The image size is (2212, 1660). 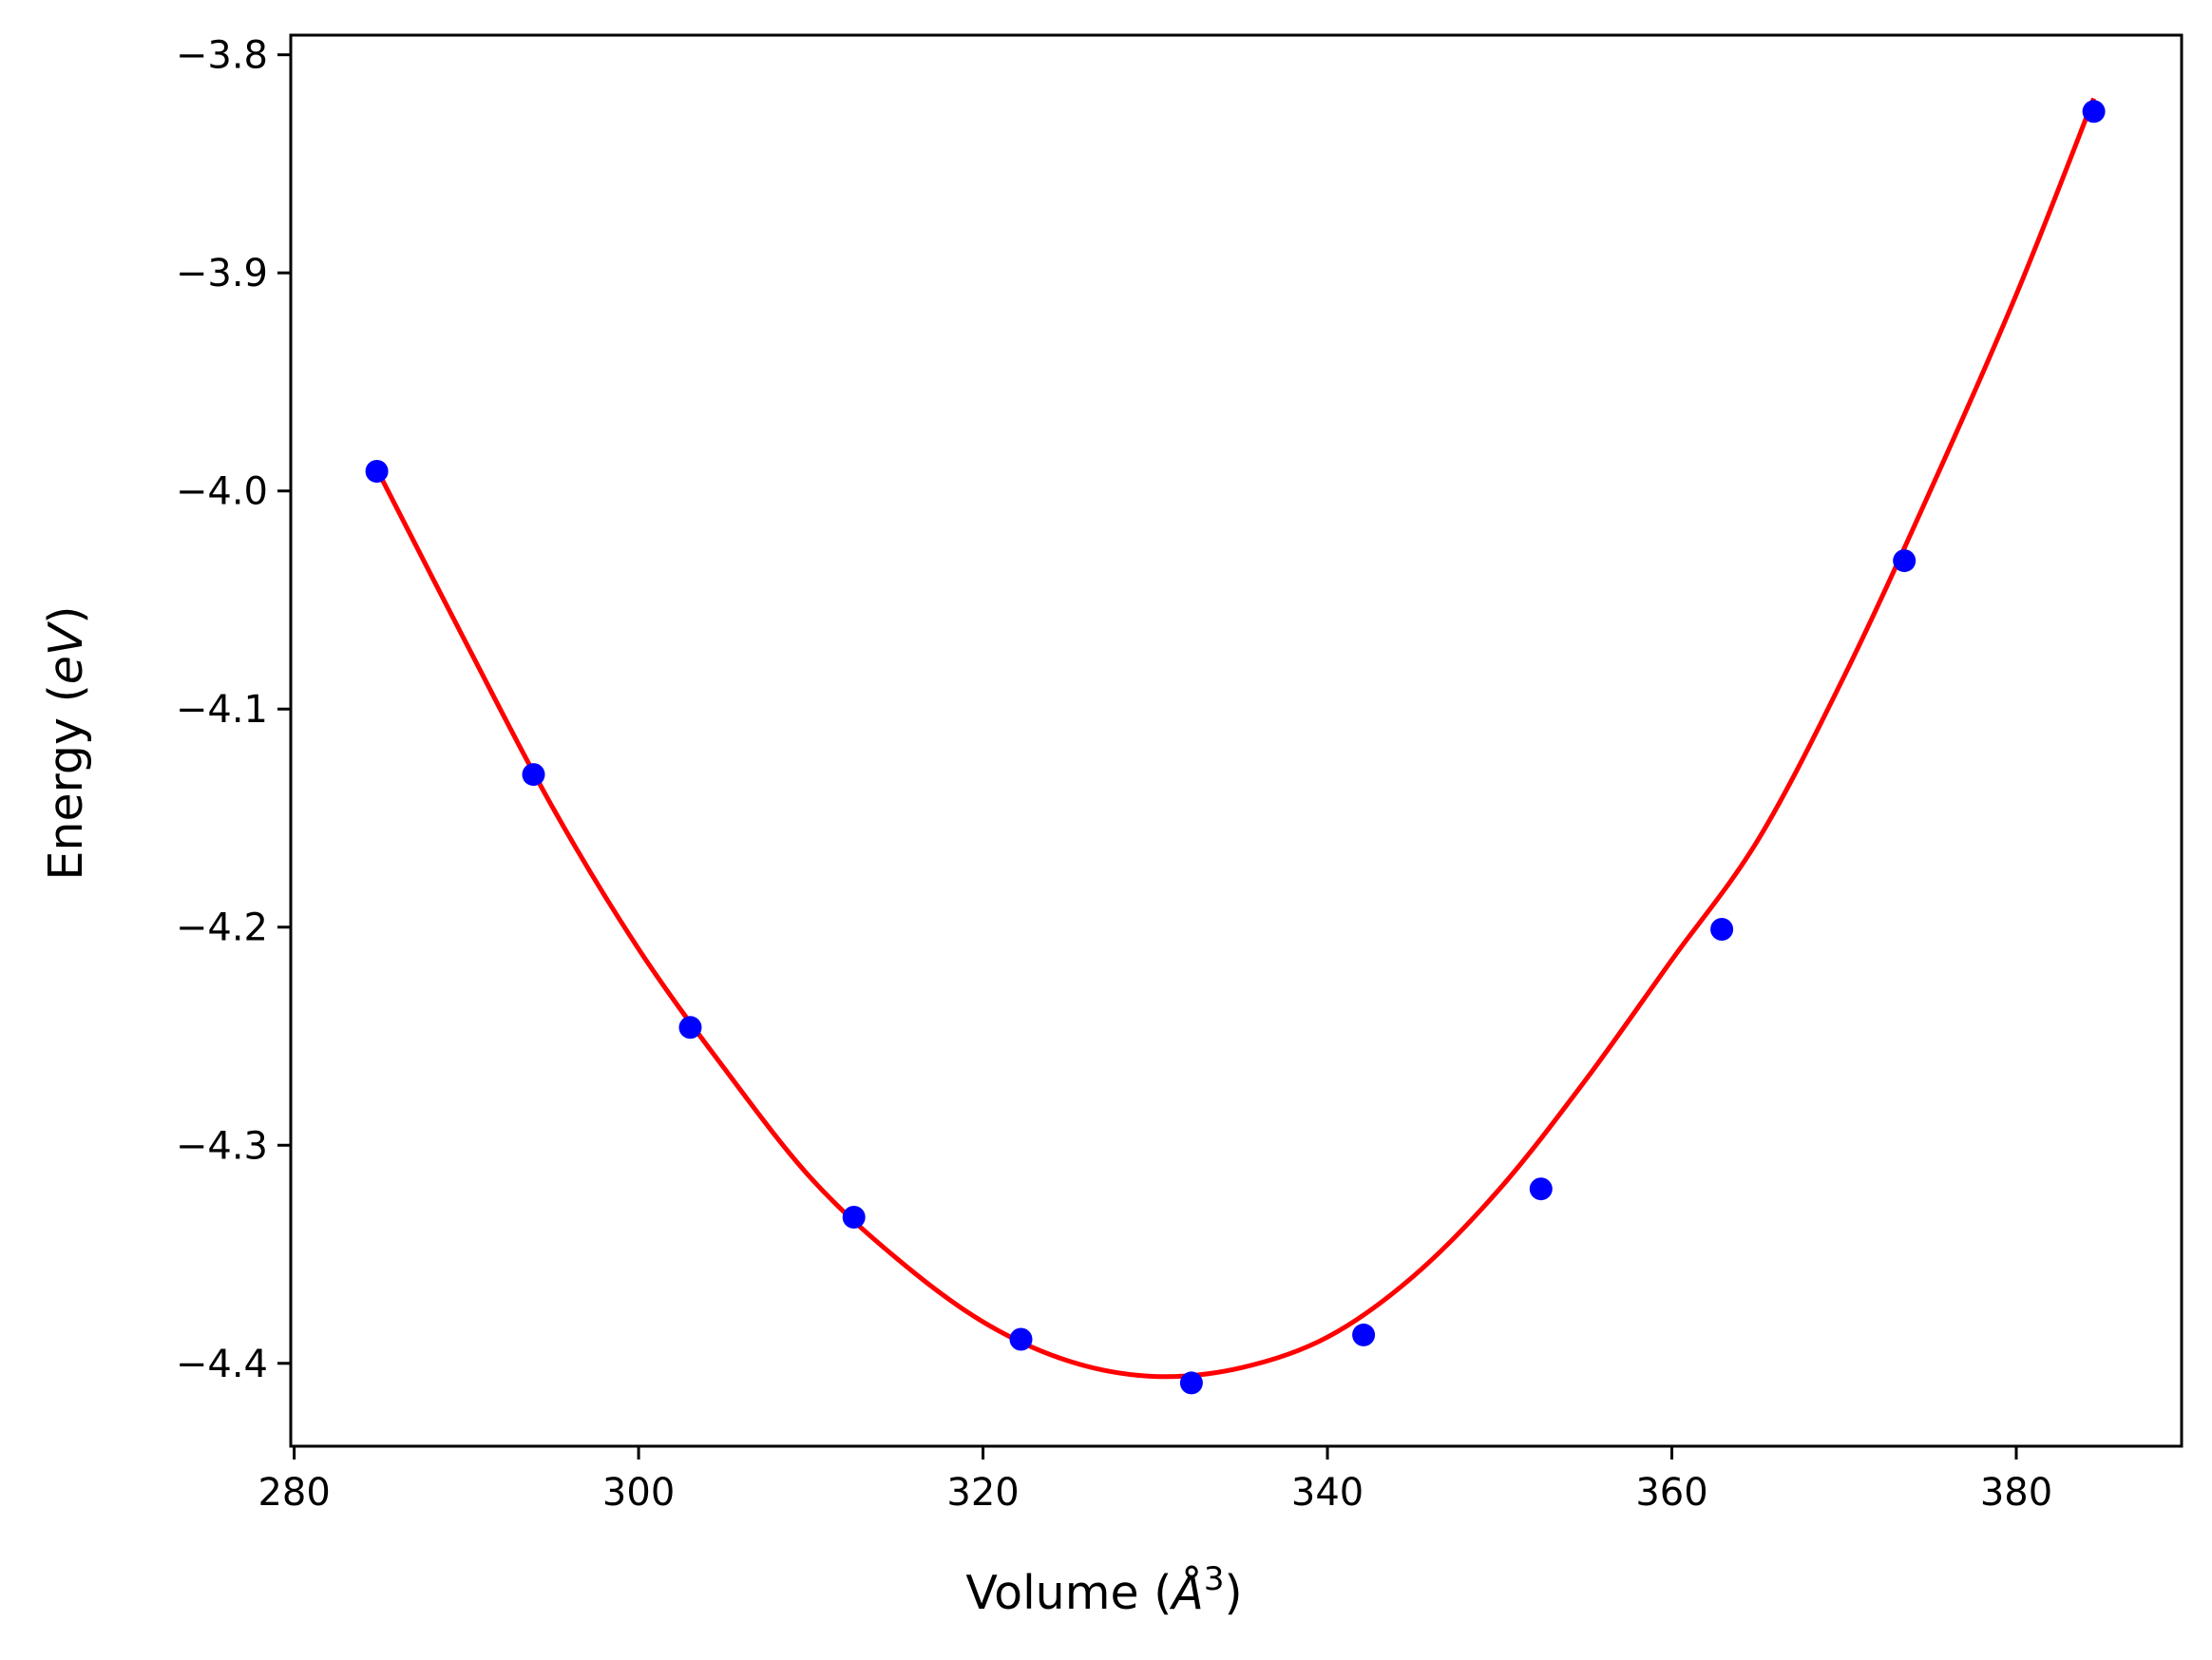 What do you see at coordinates (1154, 1480) in the screenshot?
I see `x-axis-ticks: 280 300 320 340 360 380` at bounding box center [1154, 1480].